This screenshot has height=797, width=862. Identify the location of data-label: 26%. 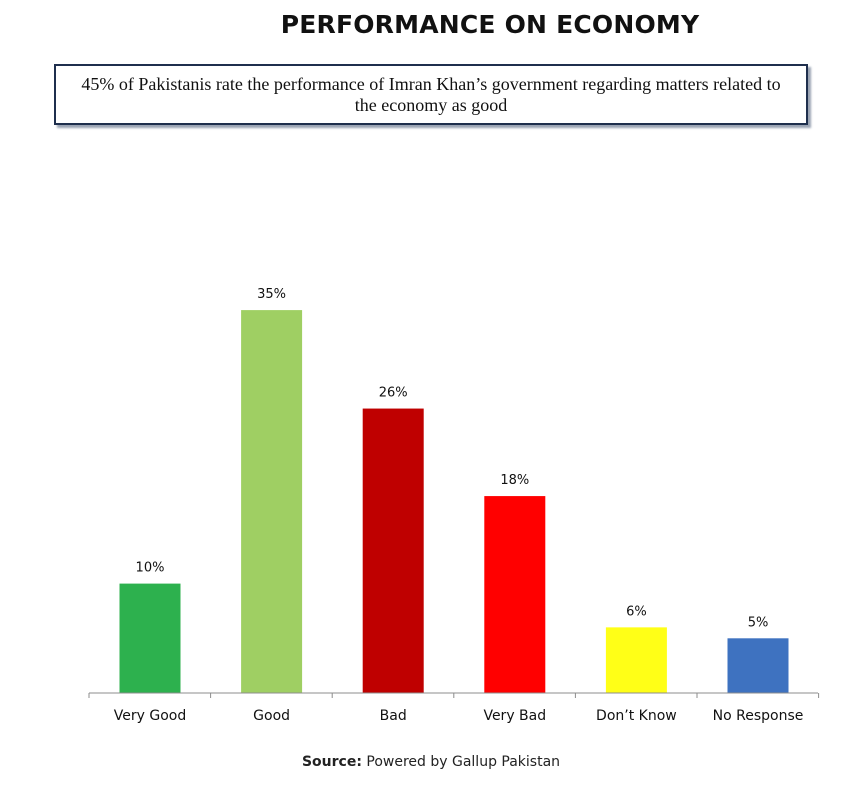
(393, 393).